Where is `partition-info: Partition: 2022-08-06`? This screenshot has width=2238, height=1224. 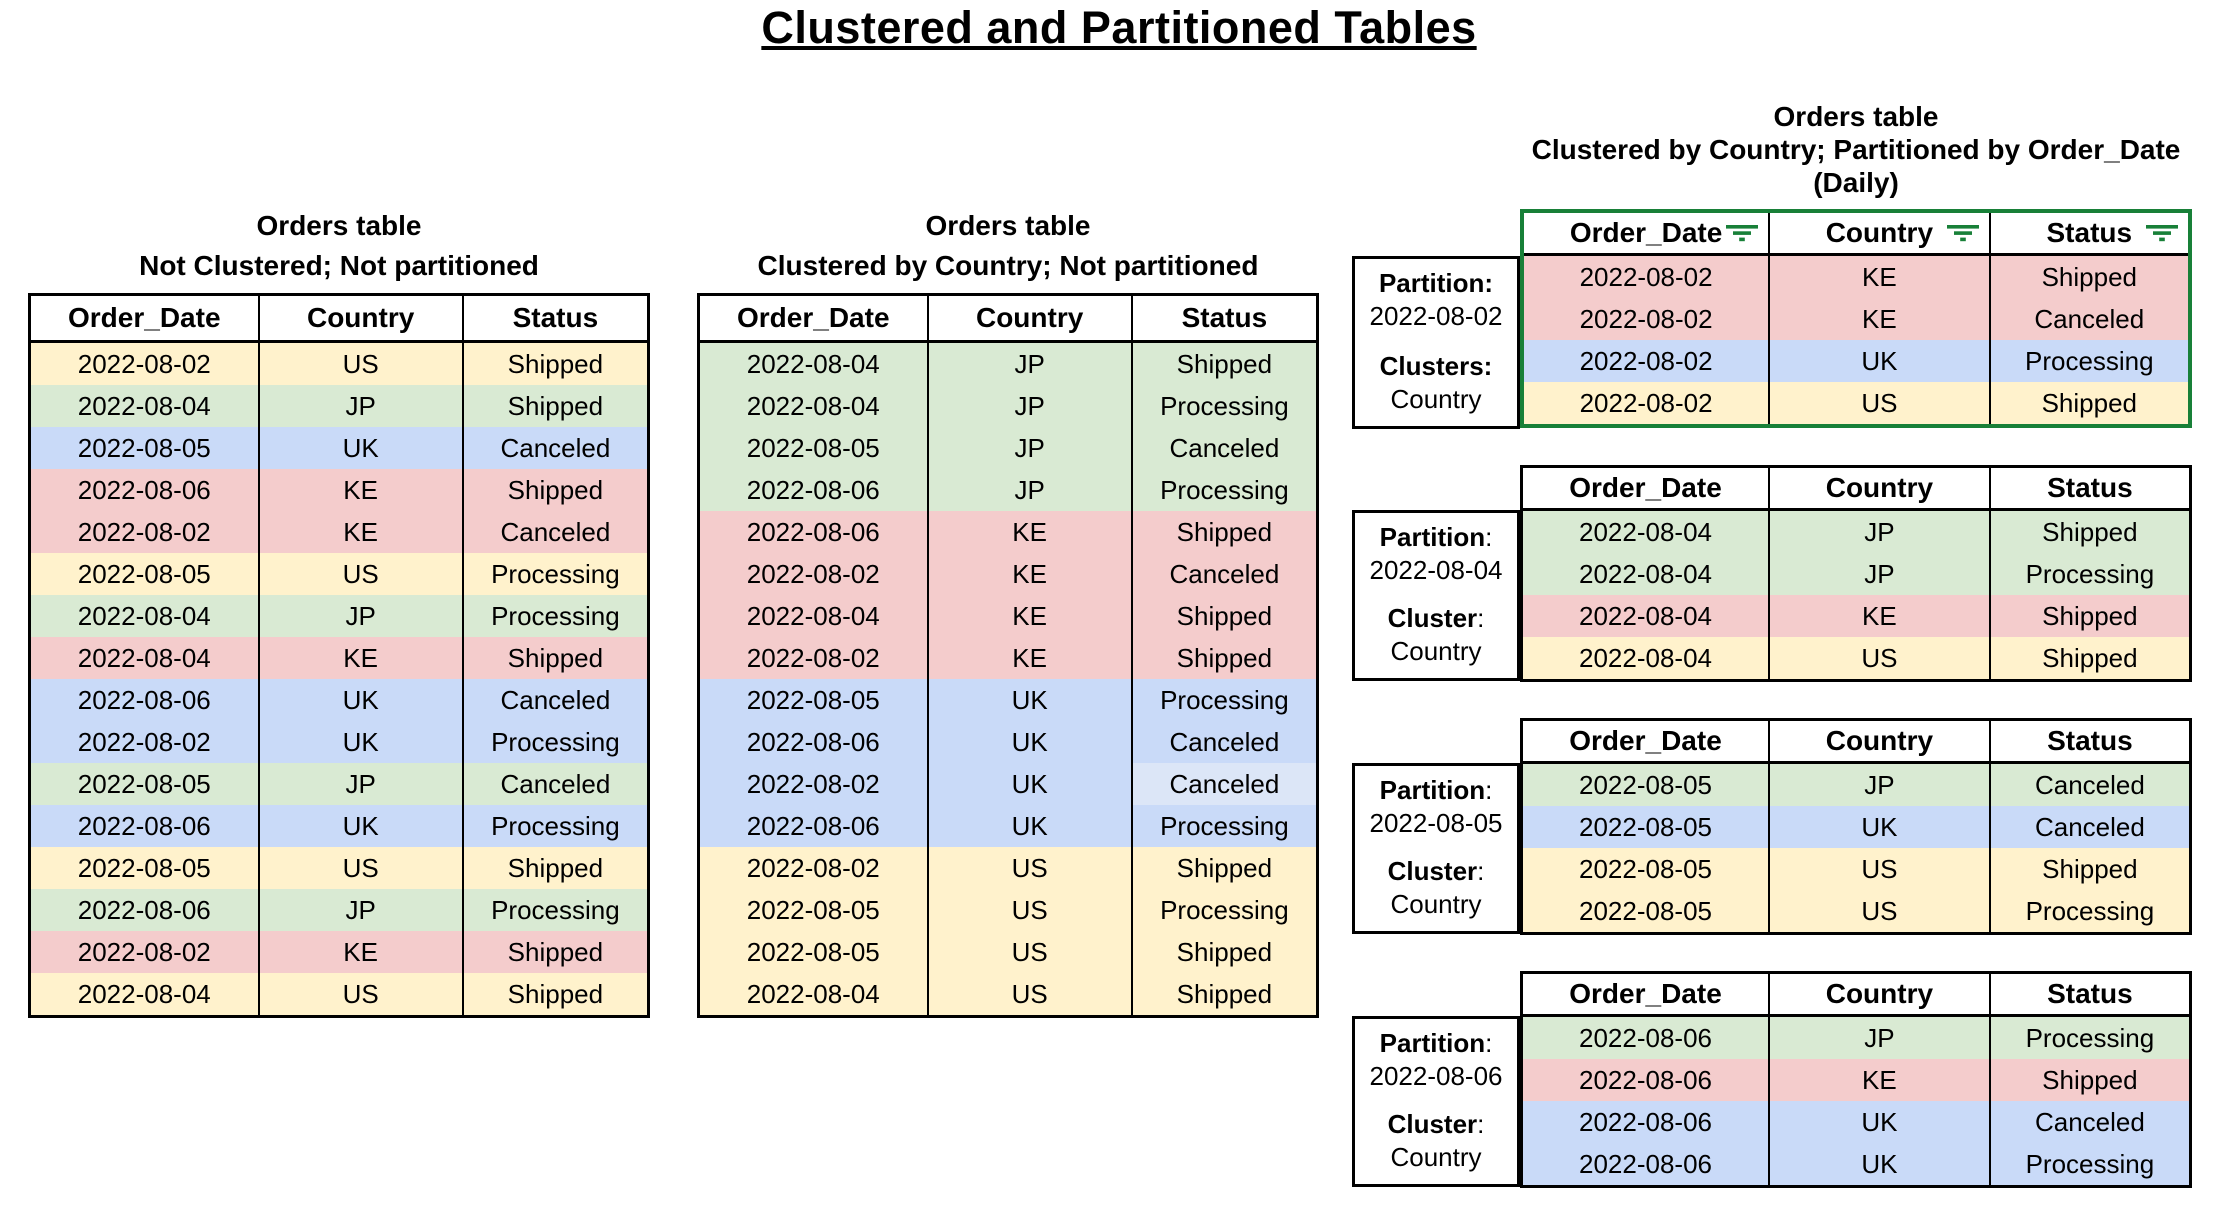 partition-info: Partition: 2022-08-06 is located at coordinates (1436, 1060).